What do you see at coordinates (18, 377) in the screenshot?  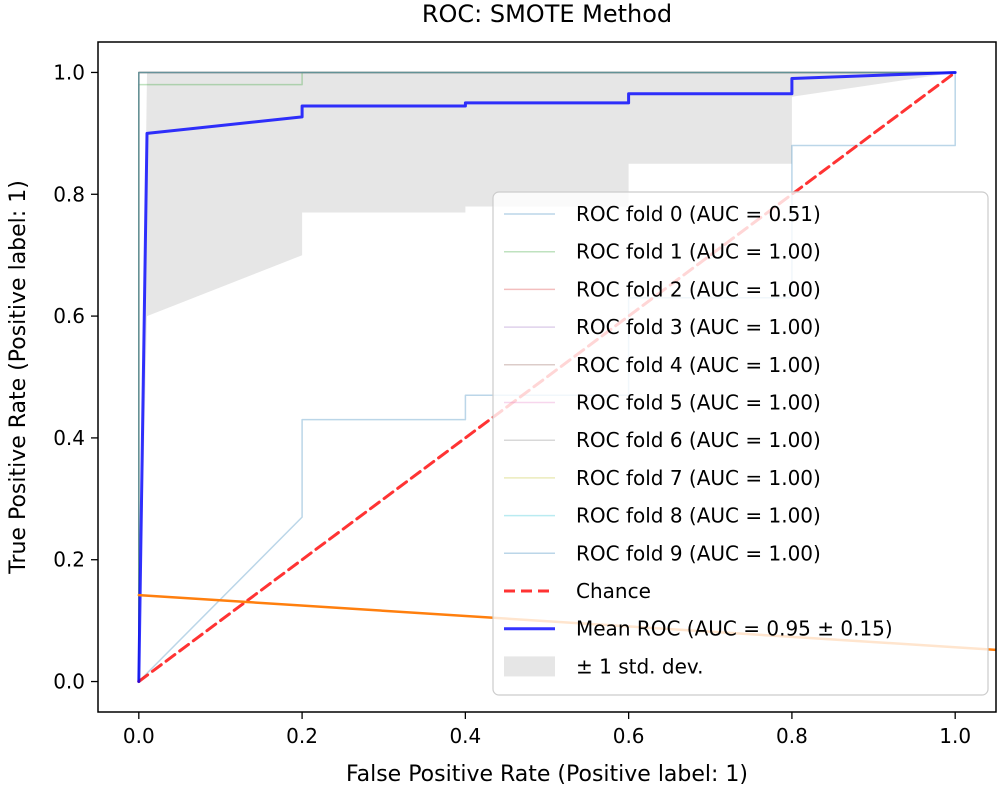 I see `y-axis-label: True Positive Rate (Positive label: 1)` at bounding box center [18, 377].